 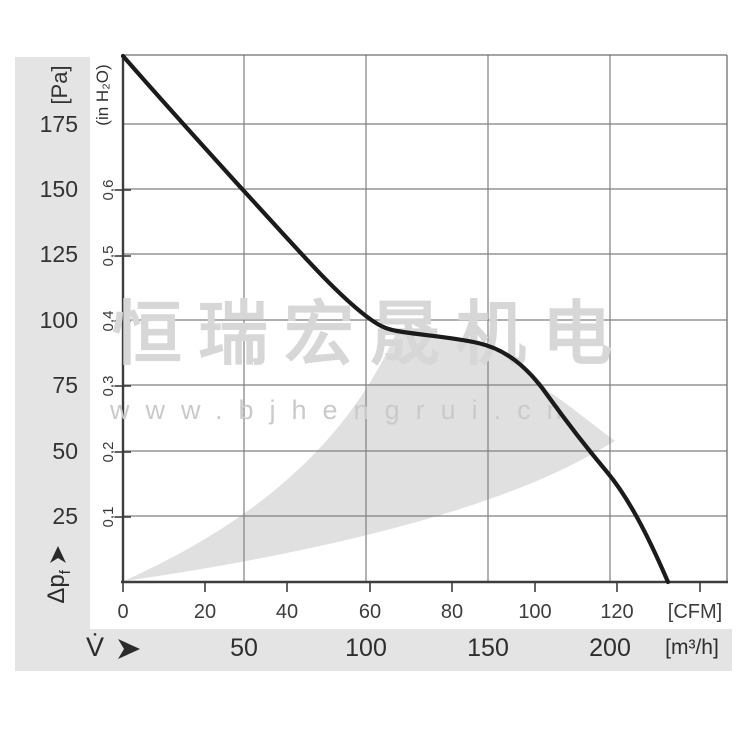 I want to click on inh2o-tick-05: 0,5, so click(x=108, y=256).